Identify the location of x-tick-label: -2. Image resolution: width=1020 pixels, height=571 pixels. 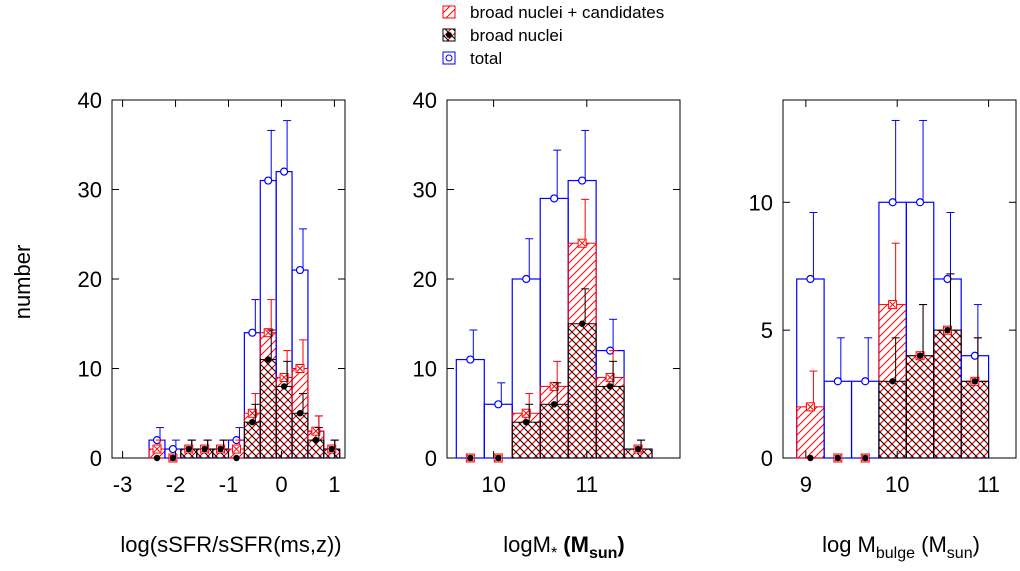
(176, 484).